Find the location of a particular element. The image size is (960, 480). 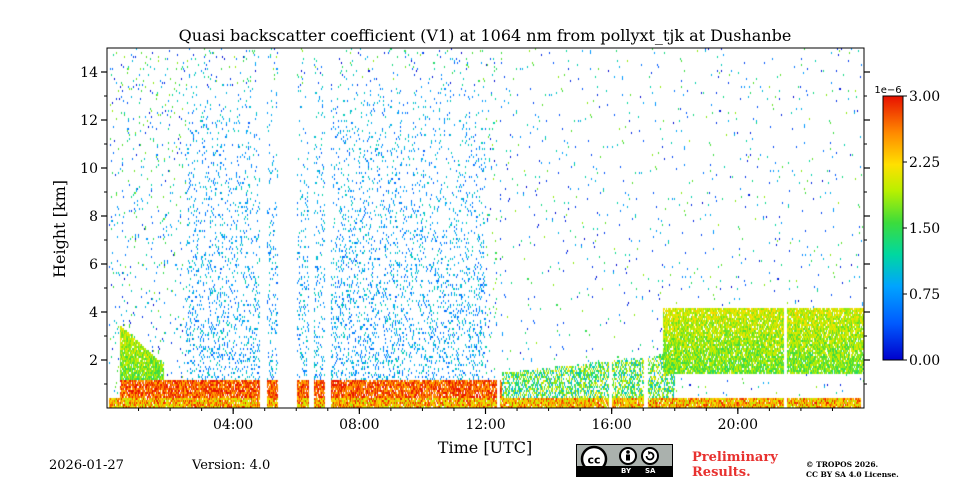

colorbar is located at coordinates (893, 228).